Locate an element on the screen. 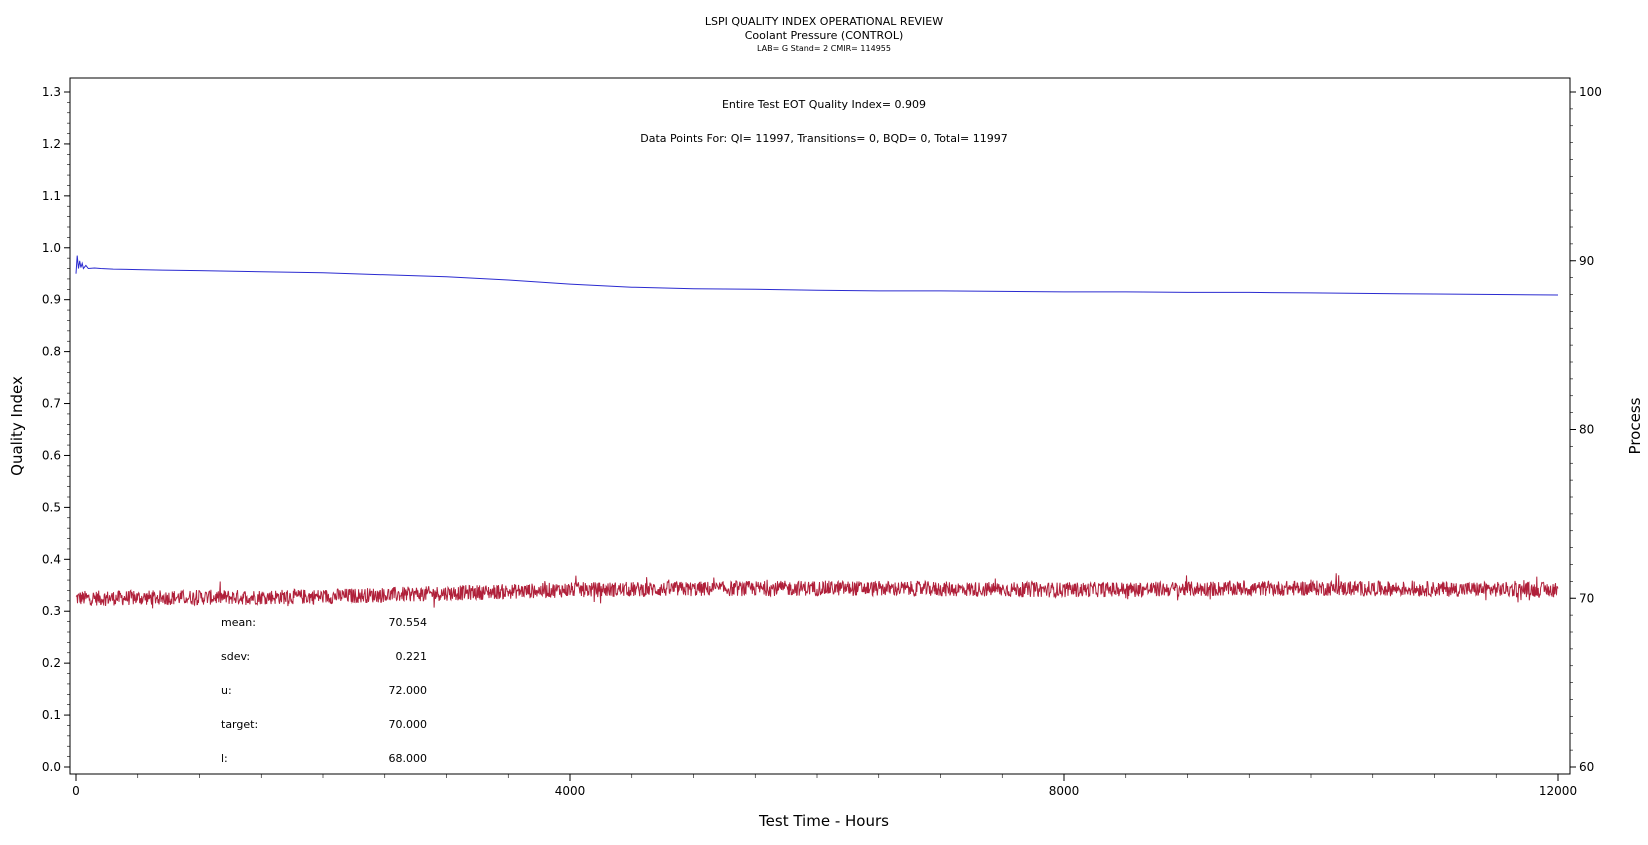  chart-title: LSPI QUALITY INDEX OPERATIONAL REVIEW is located at coordinates (824, 21).